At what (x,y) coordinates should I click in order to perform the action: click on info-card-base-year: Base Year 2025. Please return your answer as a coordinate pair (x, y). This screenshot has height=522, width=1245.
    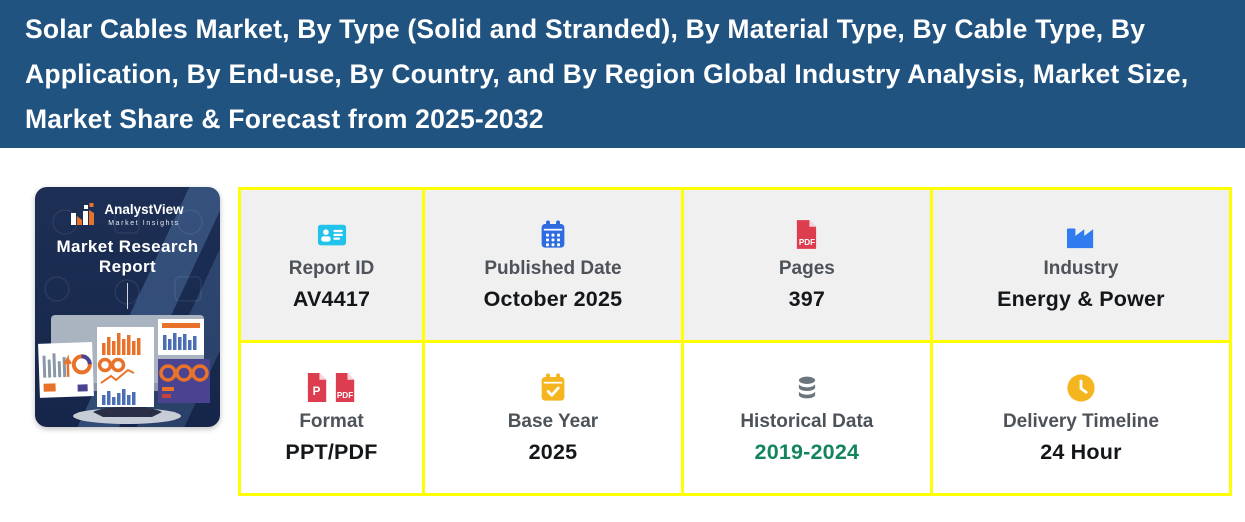
    Looking at the image, I should click on (553, 418).